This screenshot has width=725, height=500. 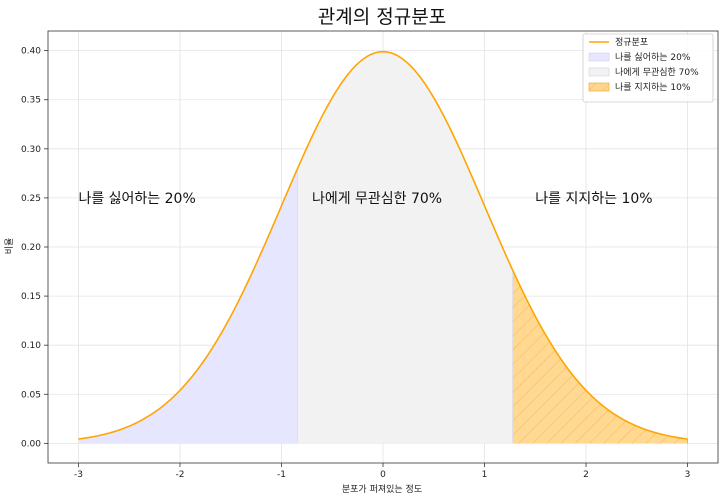 What do you see at coordinates (382, 17) in the screenshot?
I see `chart-title: 관계의 정규분포` at bounding box center [382, 17].